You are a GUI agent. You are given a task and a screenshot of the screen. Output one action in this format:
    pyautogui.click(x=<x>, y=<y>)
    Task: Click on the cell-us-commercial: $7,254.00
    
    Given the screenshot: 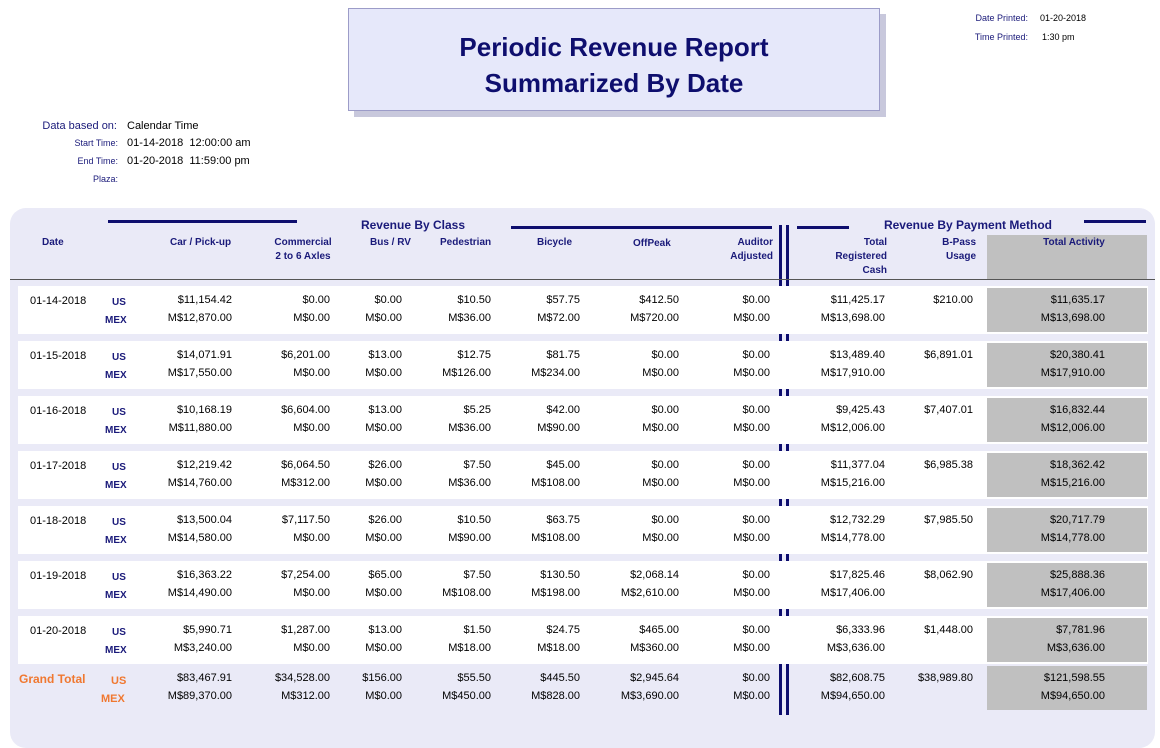 What is the action you would take?
    pyautogui.click(x=305, y=575)
    